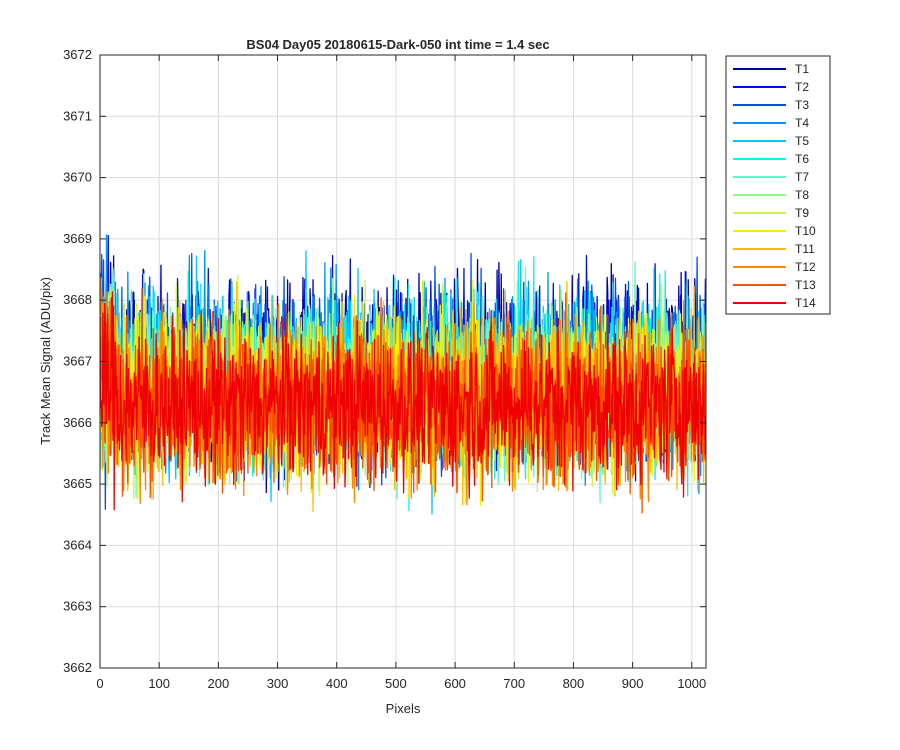  Describe the element at coordinates (802, 87) in the screenshot. I see `legend-label-t2: T2` at that location.